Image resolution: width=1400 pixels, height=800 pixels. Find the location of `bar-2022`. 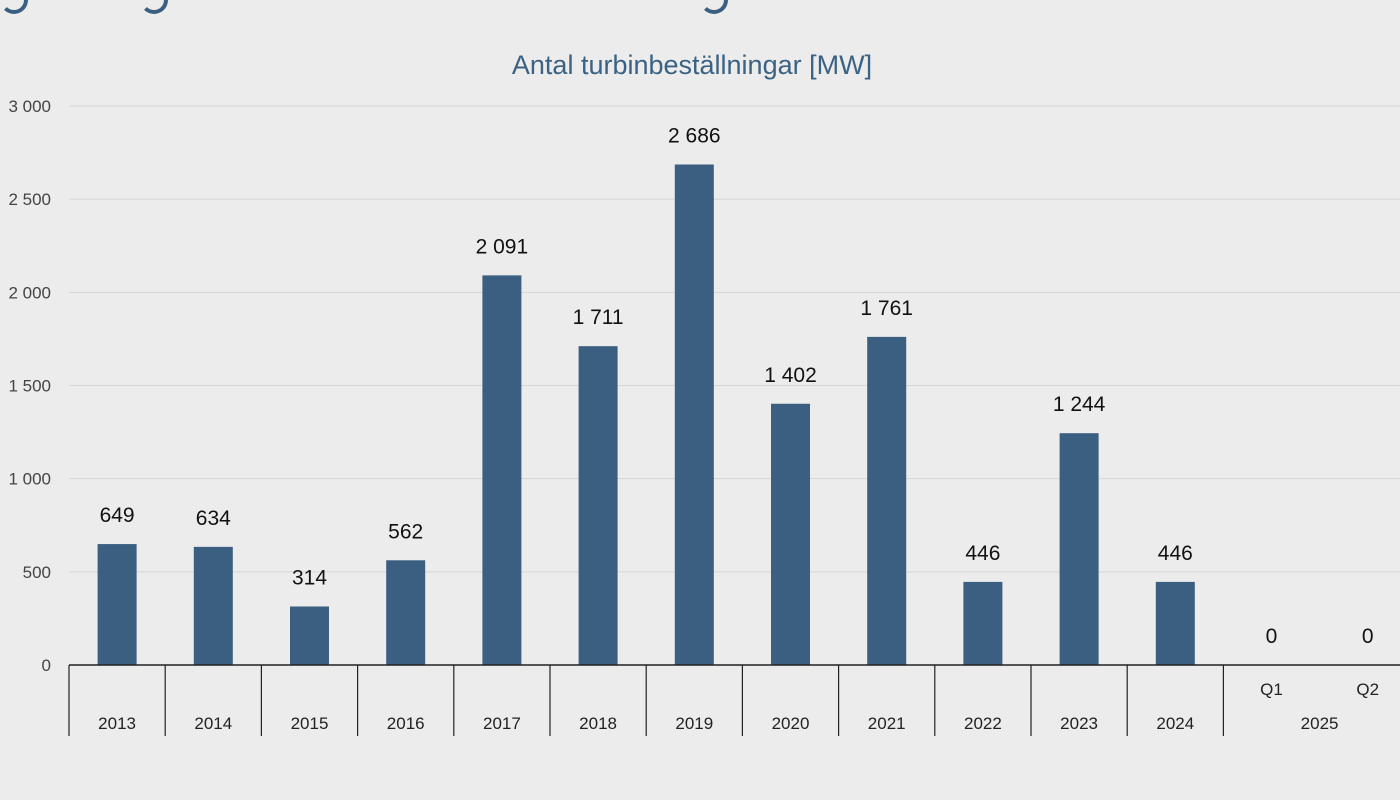

bar-2022 is located at coordinates (983, 623).